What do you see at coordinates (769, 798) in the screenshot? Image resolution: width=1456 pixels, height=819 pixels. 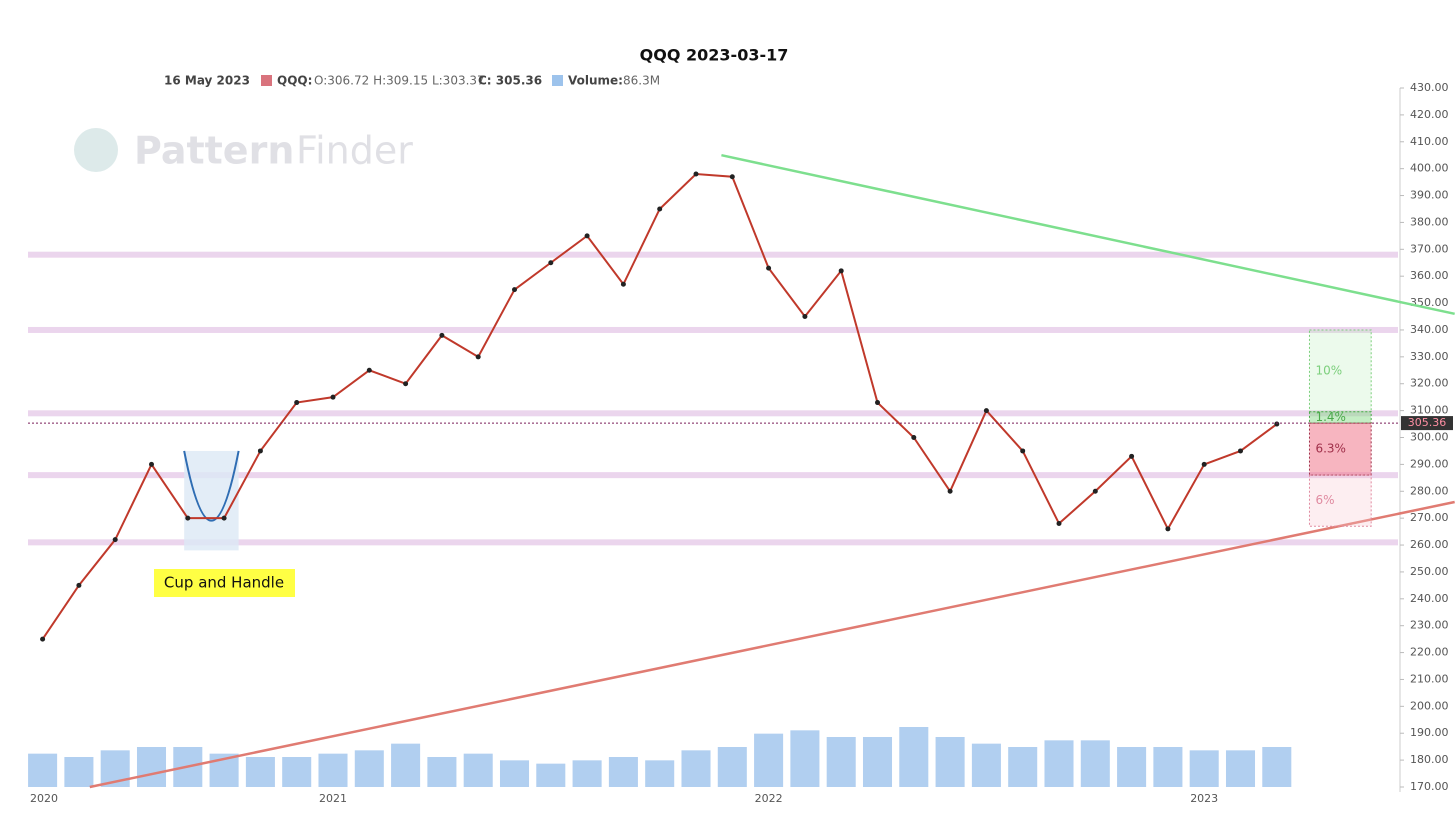 I see `x-tick-label: 2022` at bounding box center [769, 798].